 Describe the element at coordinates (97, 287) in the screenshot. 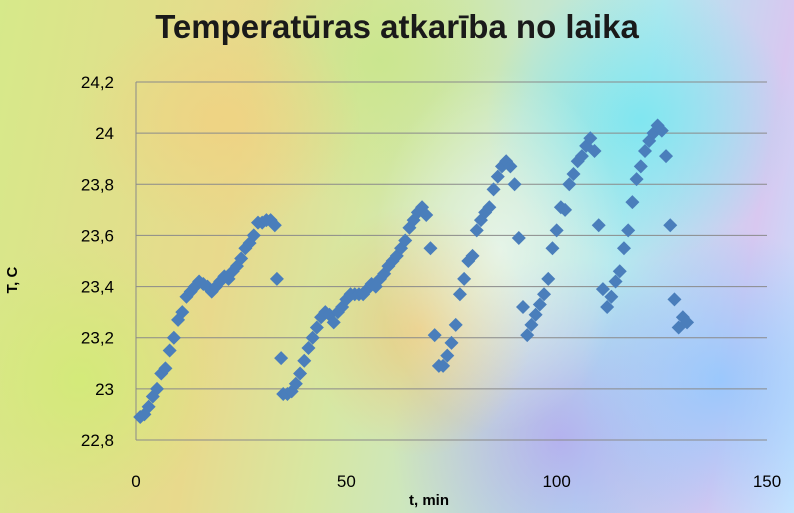

I see `y-tick-label: 23,4` at that location.